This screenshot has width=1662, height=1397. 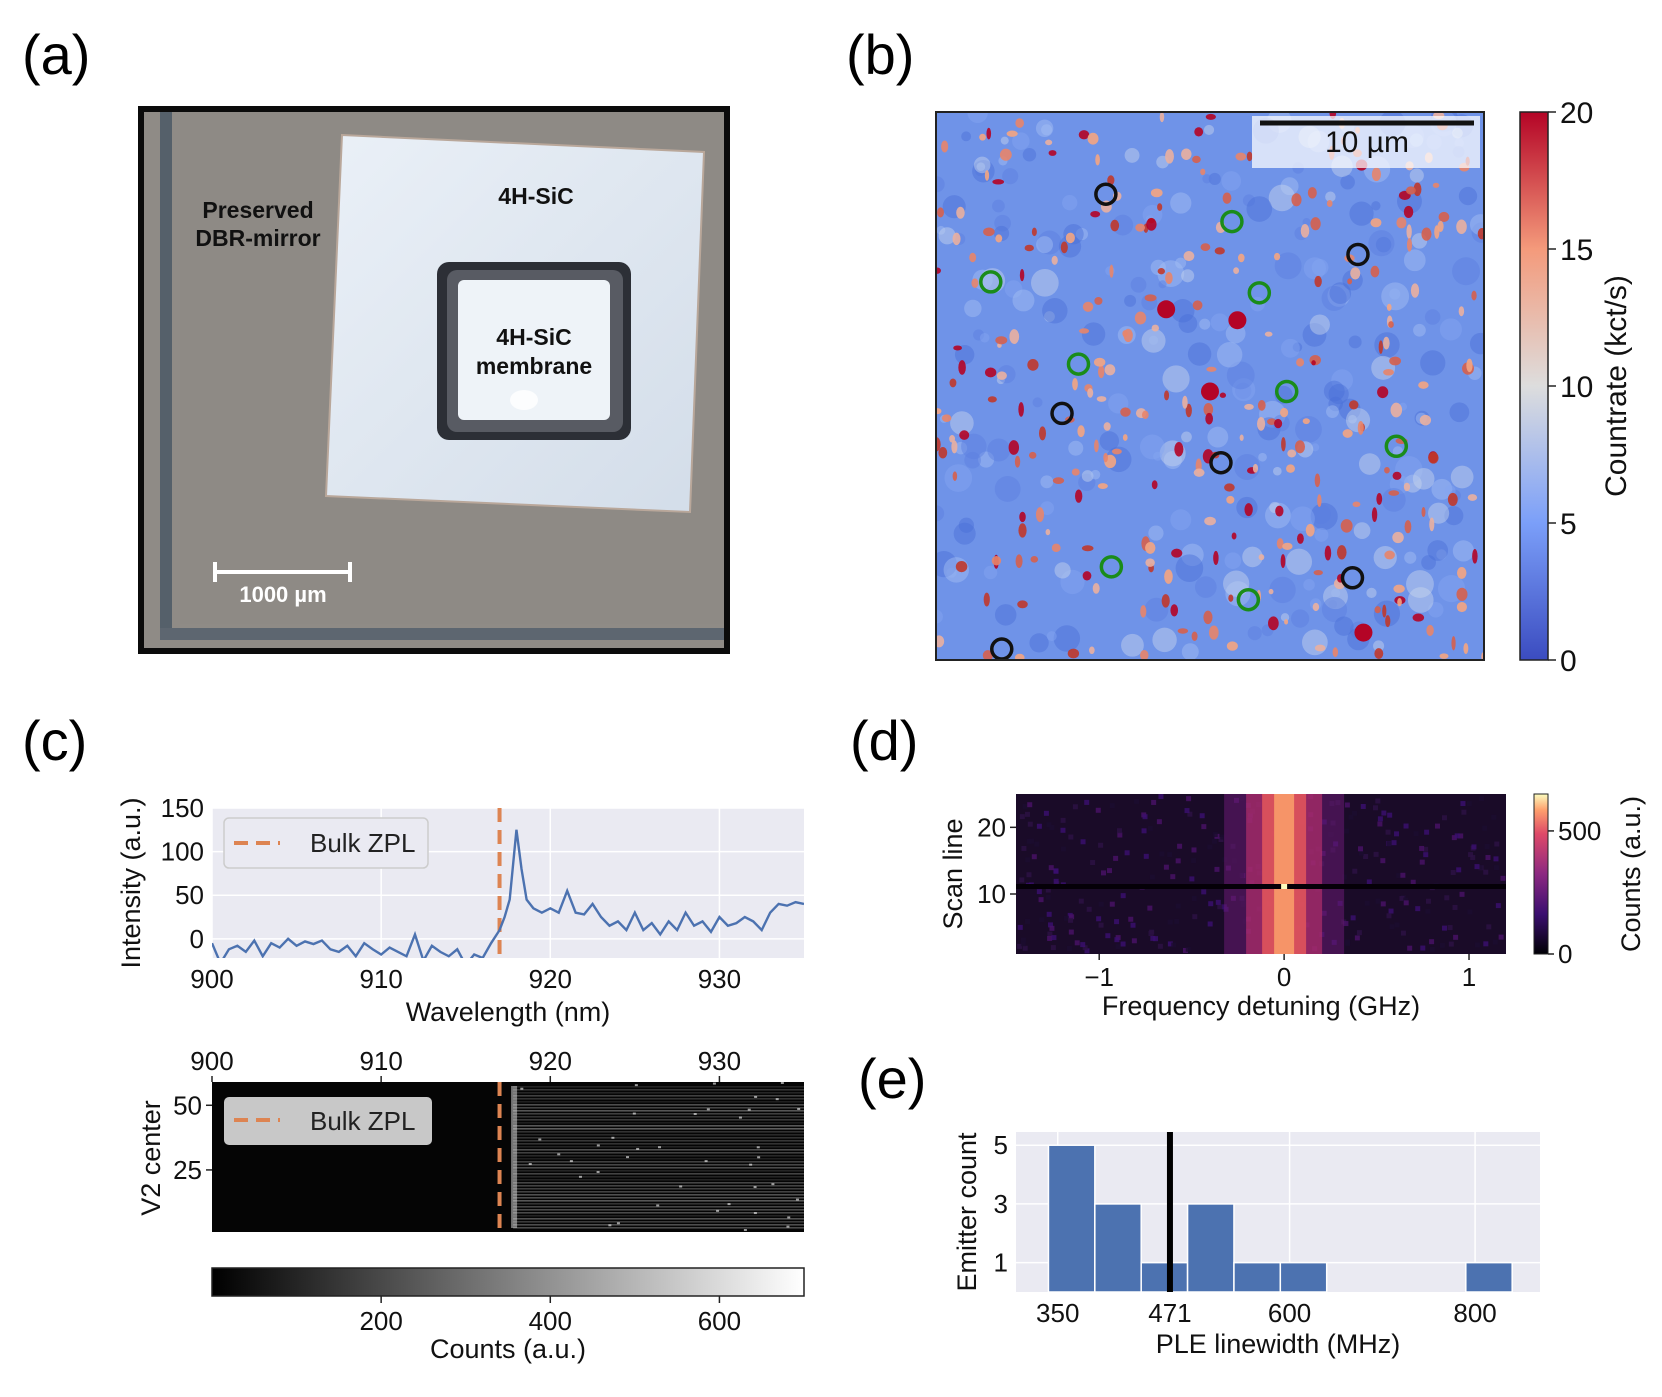 What do you see at coordinates (189, 895) in the screenshot?
I see `spectrum-y-tick-label: 50` at bounding box center [189, 895].